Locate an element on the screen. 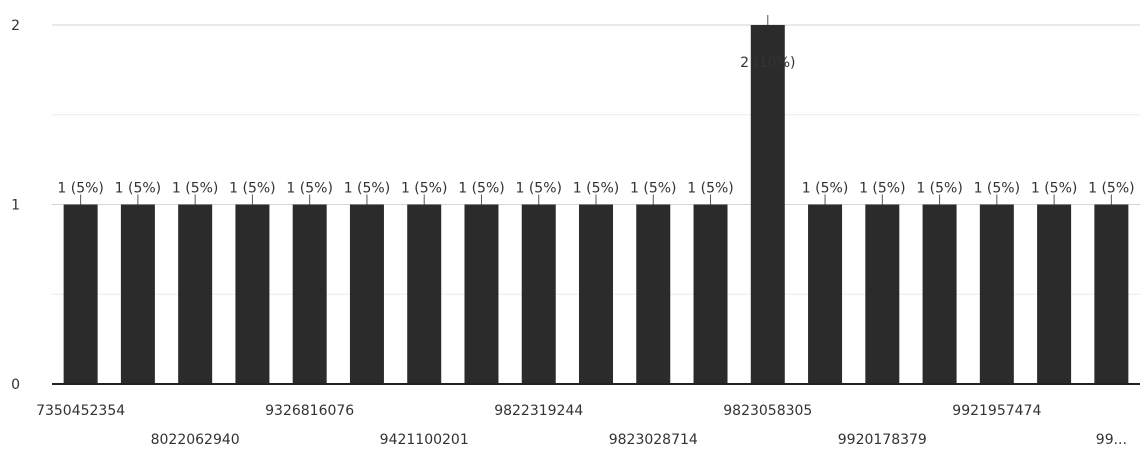 Image resolution: width=1144 pixels, height=460 pixels. x-tick-label: 9920178379 is located at coordinates (882, 440).